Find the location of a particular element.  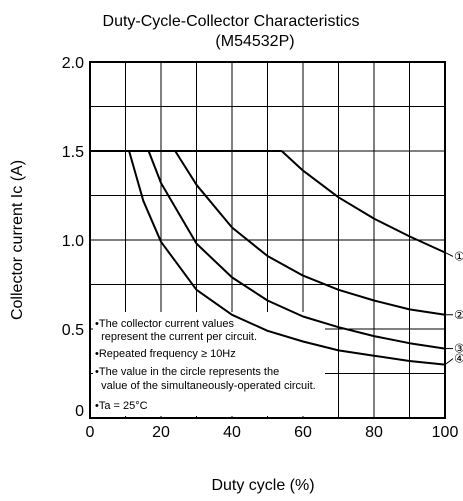

chart-subtitle: (M54532P) is located at coordinates (254, 41).